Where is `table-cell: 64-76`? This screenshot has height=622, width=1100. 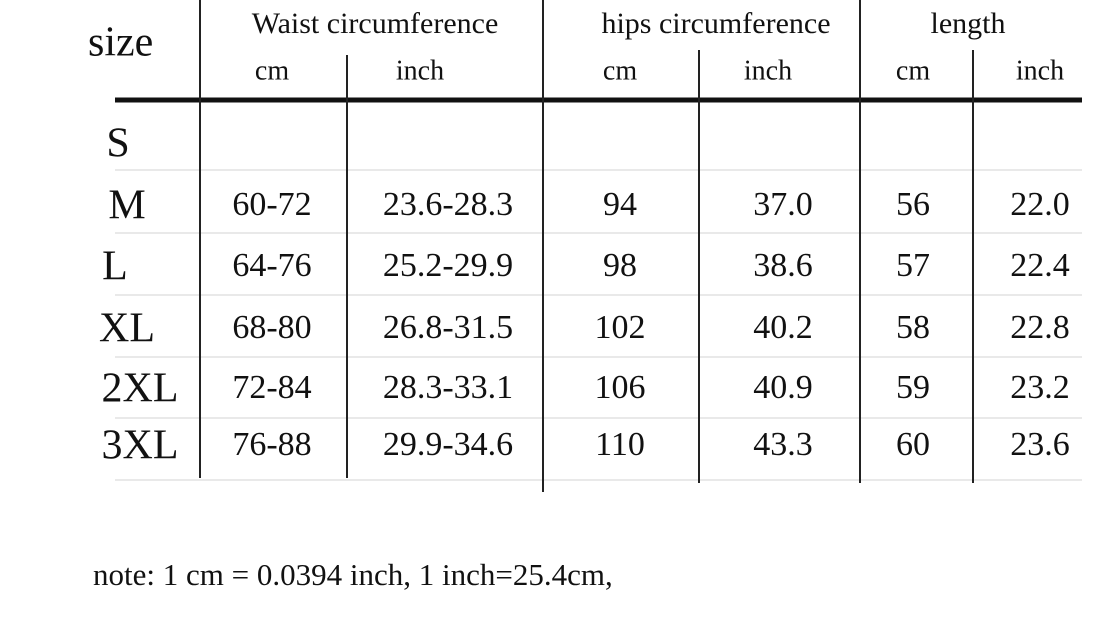
table-cell: 64-76 is located at coordinates (271, 265).